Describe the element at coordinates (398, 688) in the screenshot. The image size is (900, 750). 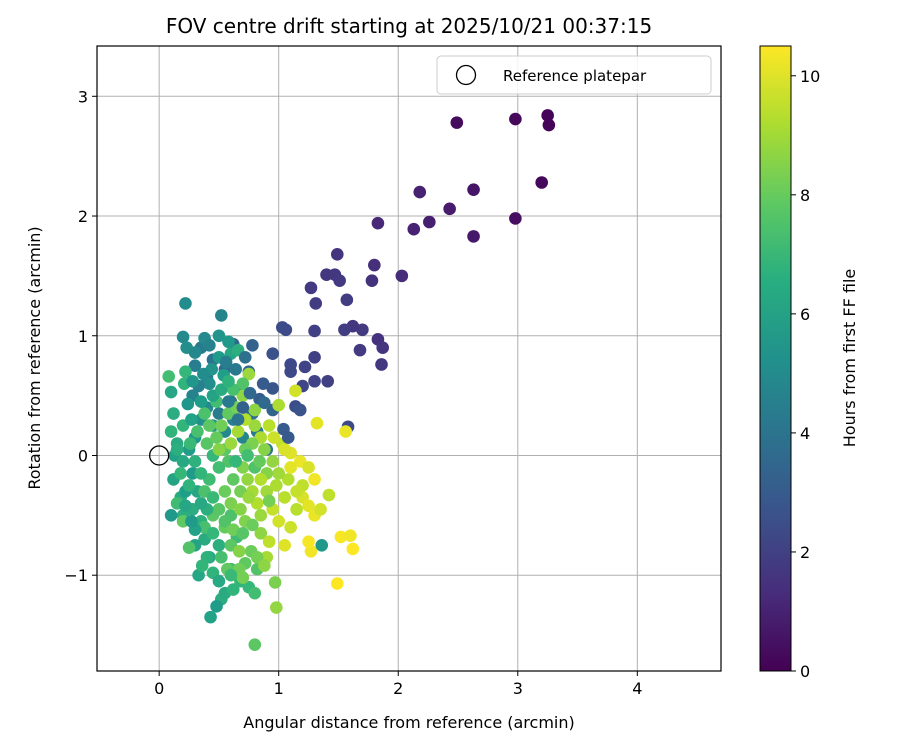
I see `x-tick-label: 2` at that location.